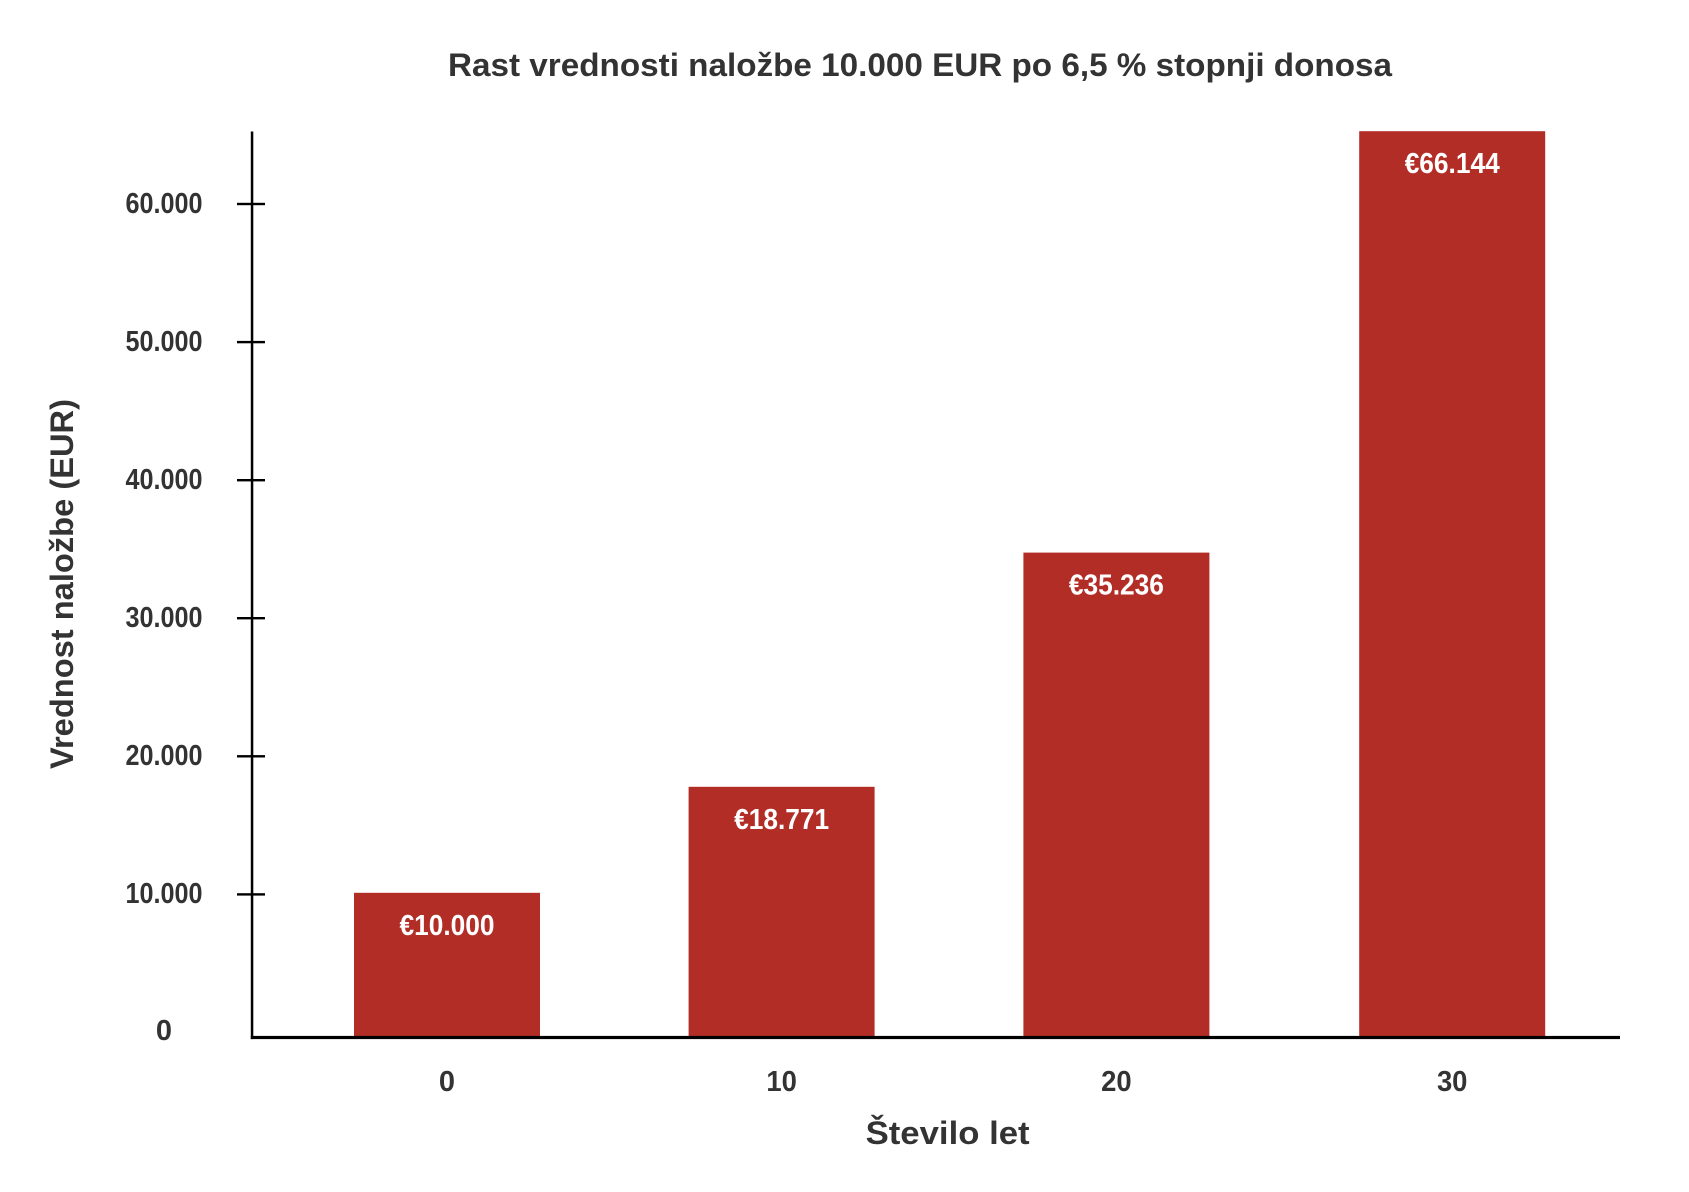 The height and width of the screenshot is (1192, 1689). What do you see at coordinates (164, 480) in the screenshot?
I see `svg-text: 40.000` at bounding box center [164, 480].